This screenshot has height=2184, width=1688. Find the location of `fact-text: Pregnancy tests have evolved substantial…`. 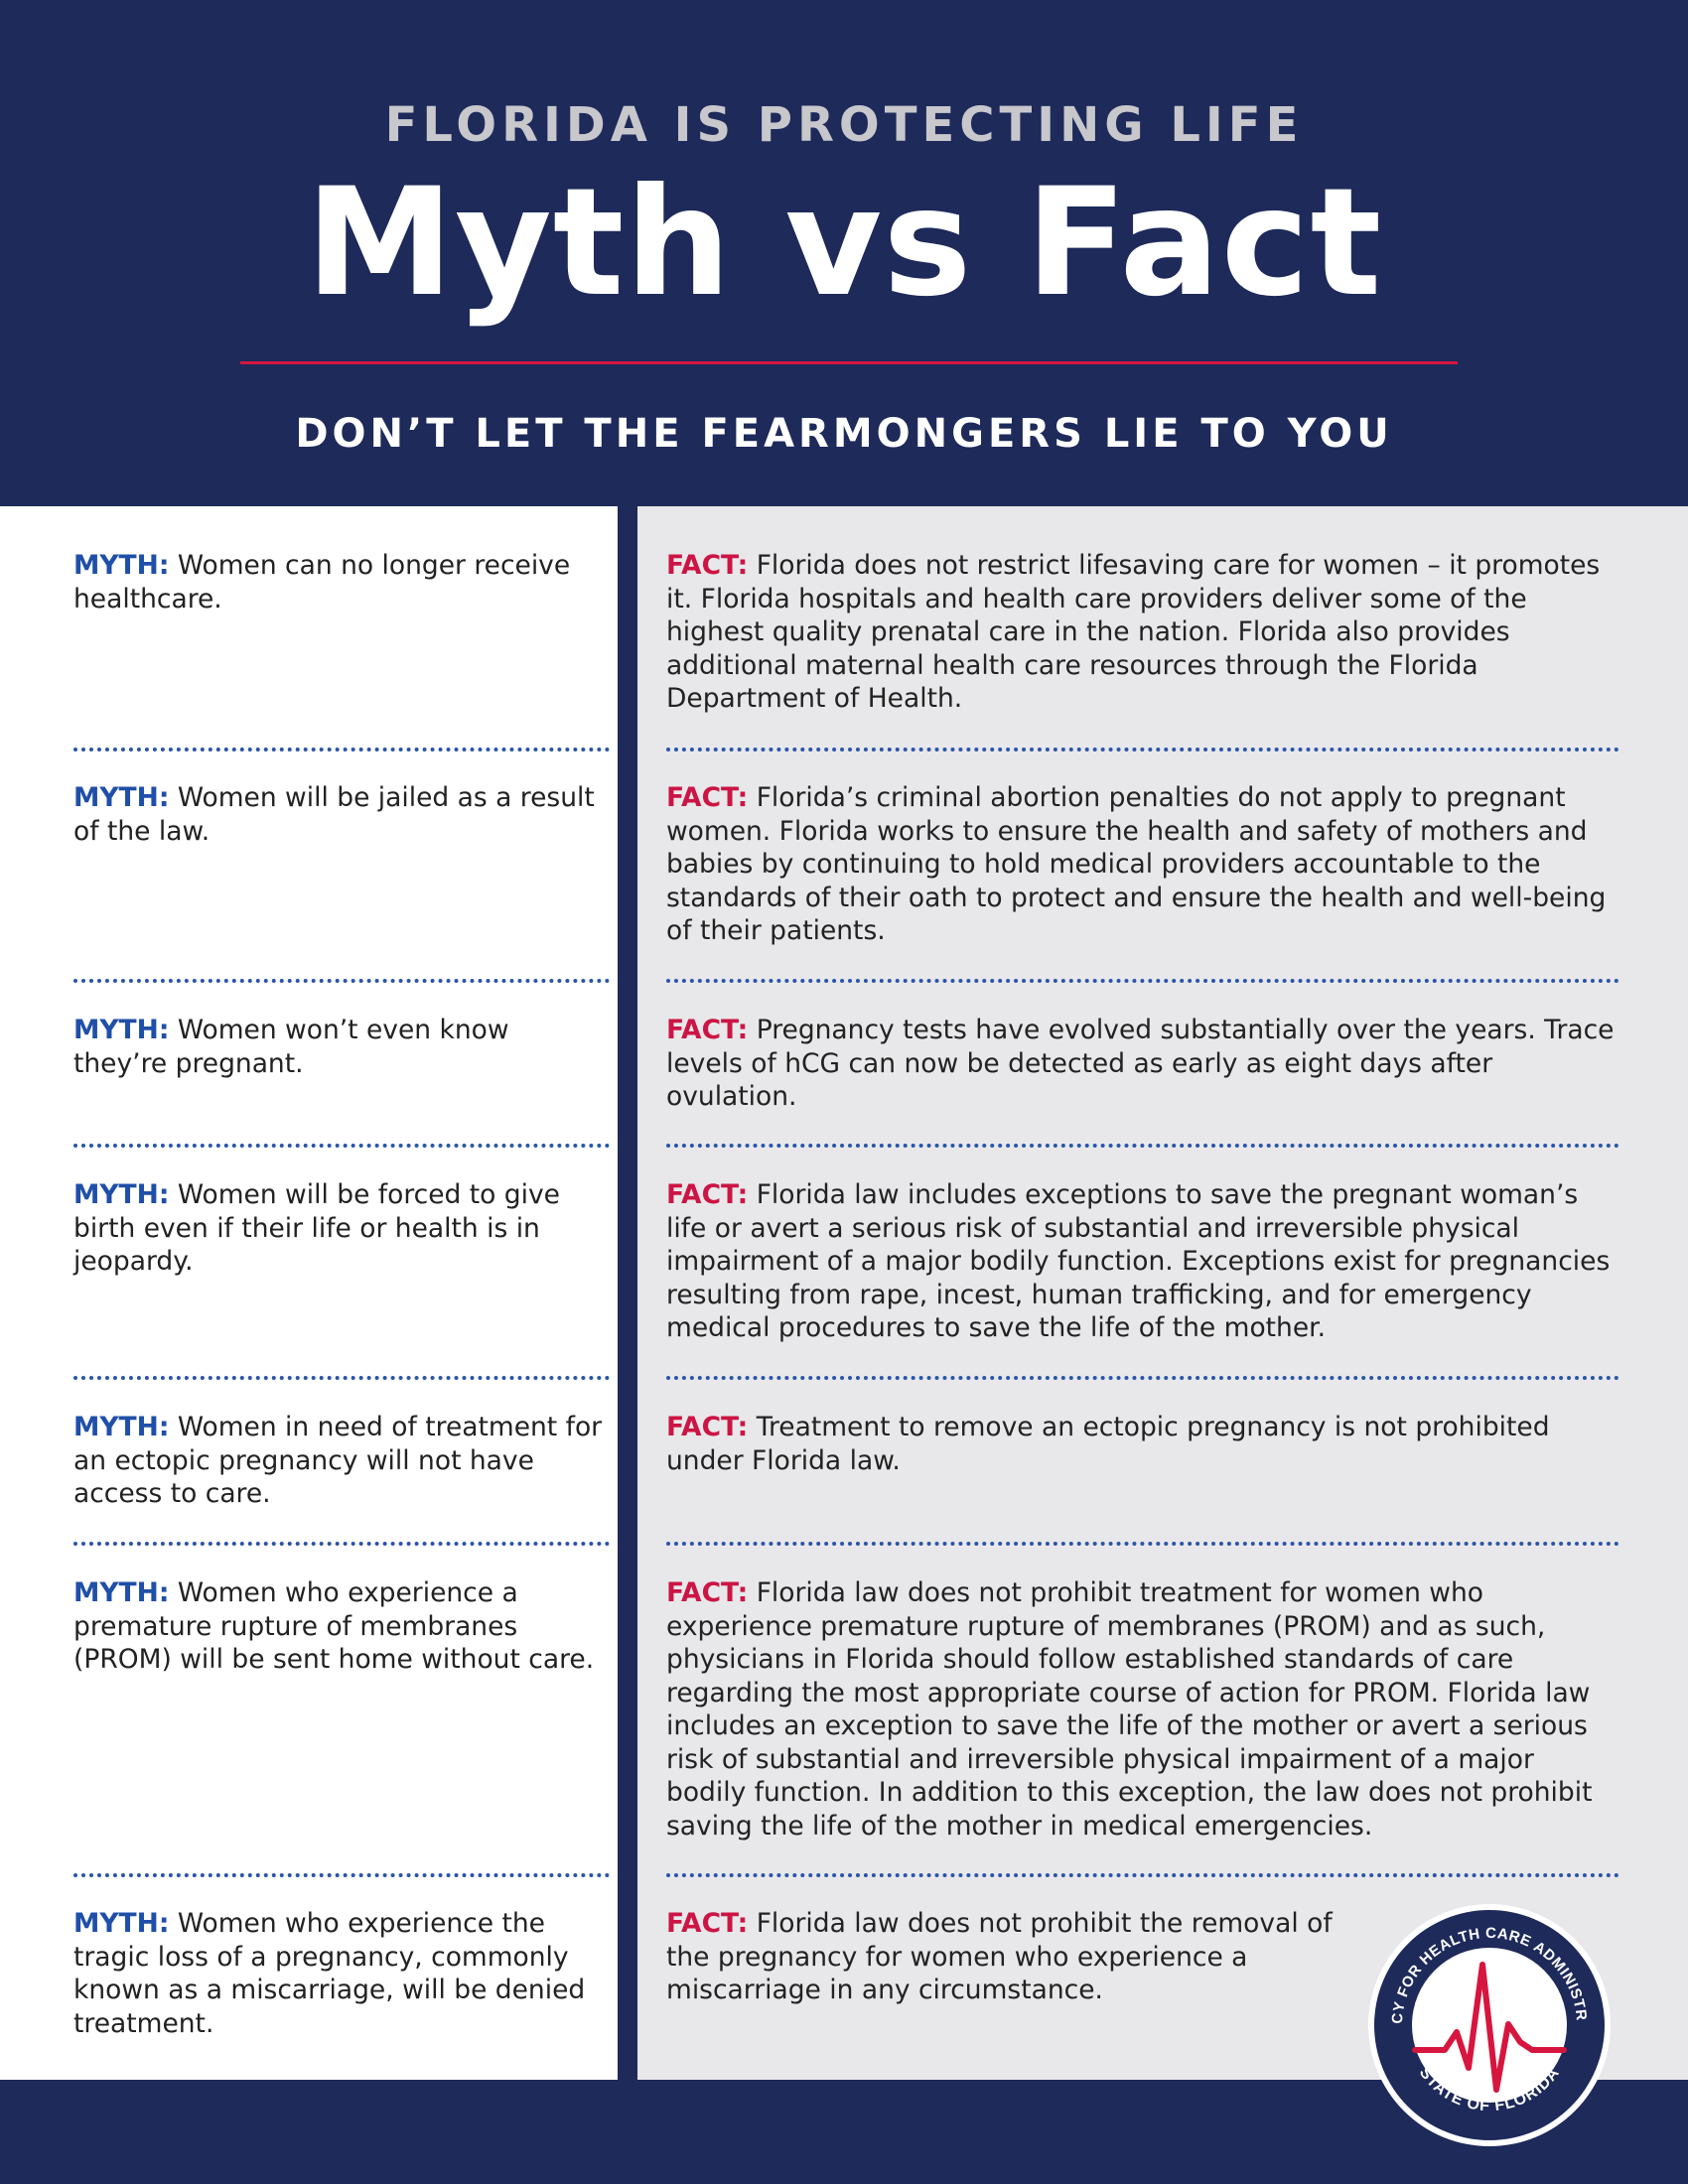

fact-text: Pregnancy tests have evolved substantial… is located at coordinates (1140, 1063).